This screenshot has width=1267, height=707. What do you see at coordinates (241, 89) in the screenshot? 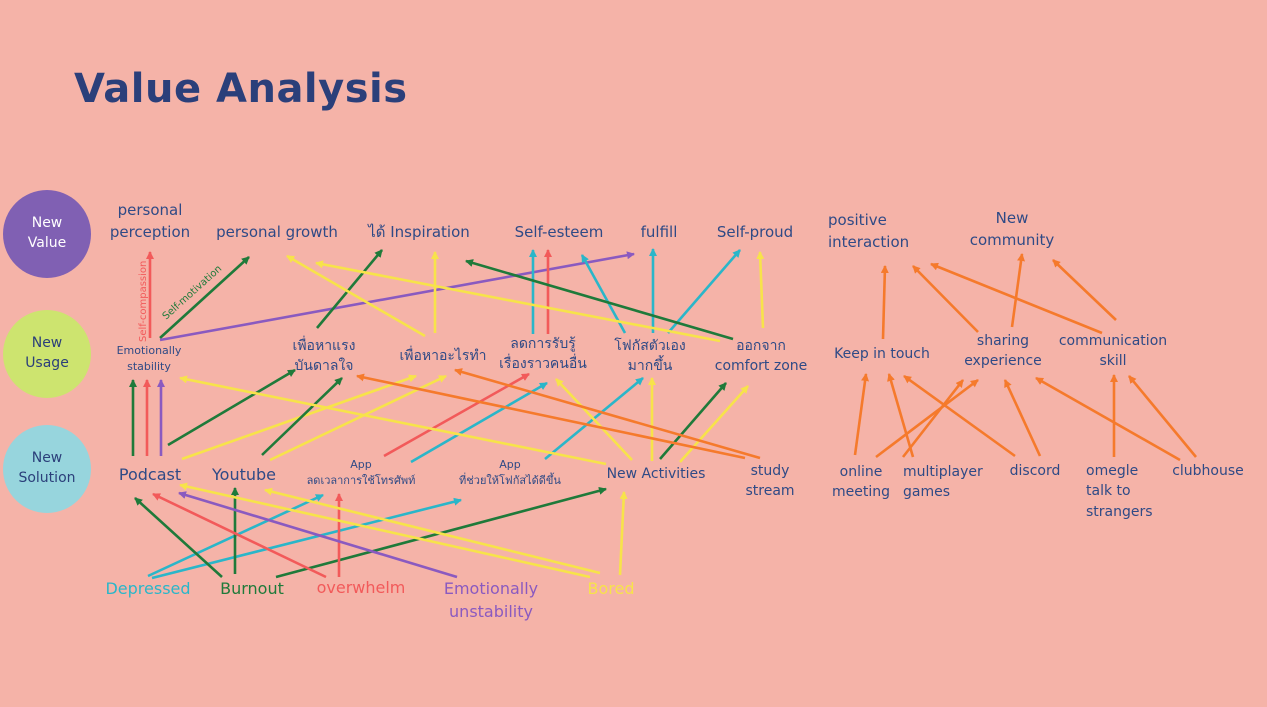
I see `page-title: Value Analysis` at bounding box center [241, 89].